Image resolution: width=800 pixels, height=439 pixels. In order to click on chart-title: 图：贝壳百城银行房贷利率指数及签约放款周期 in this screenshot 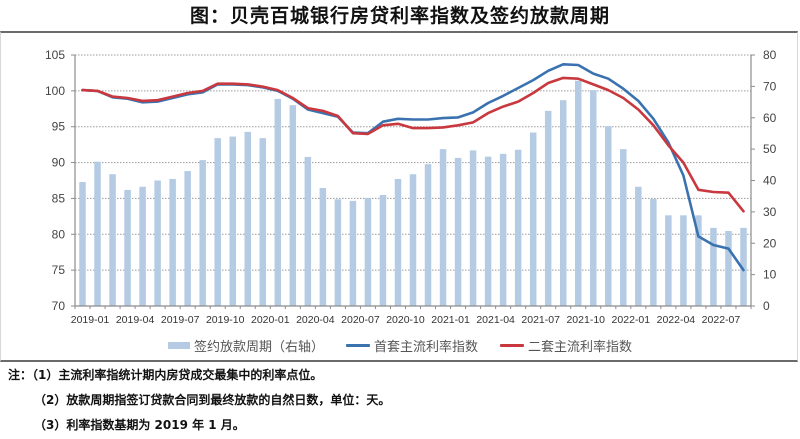, I will do `click(399, 16)`.